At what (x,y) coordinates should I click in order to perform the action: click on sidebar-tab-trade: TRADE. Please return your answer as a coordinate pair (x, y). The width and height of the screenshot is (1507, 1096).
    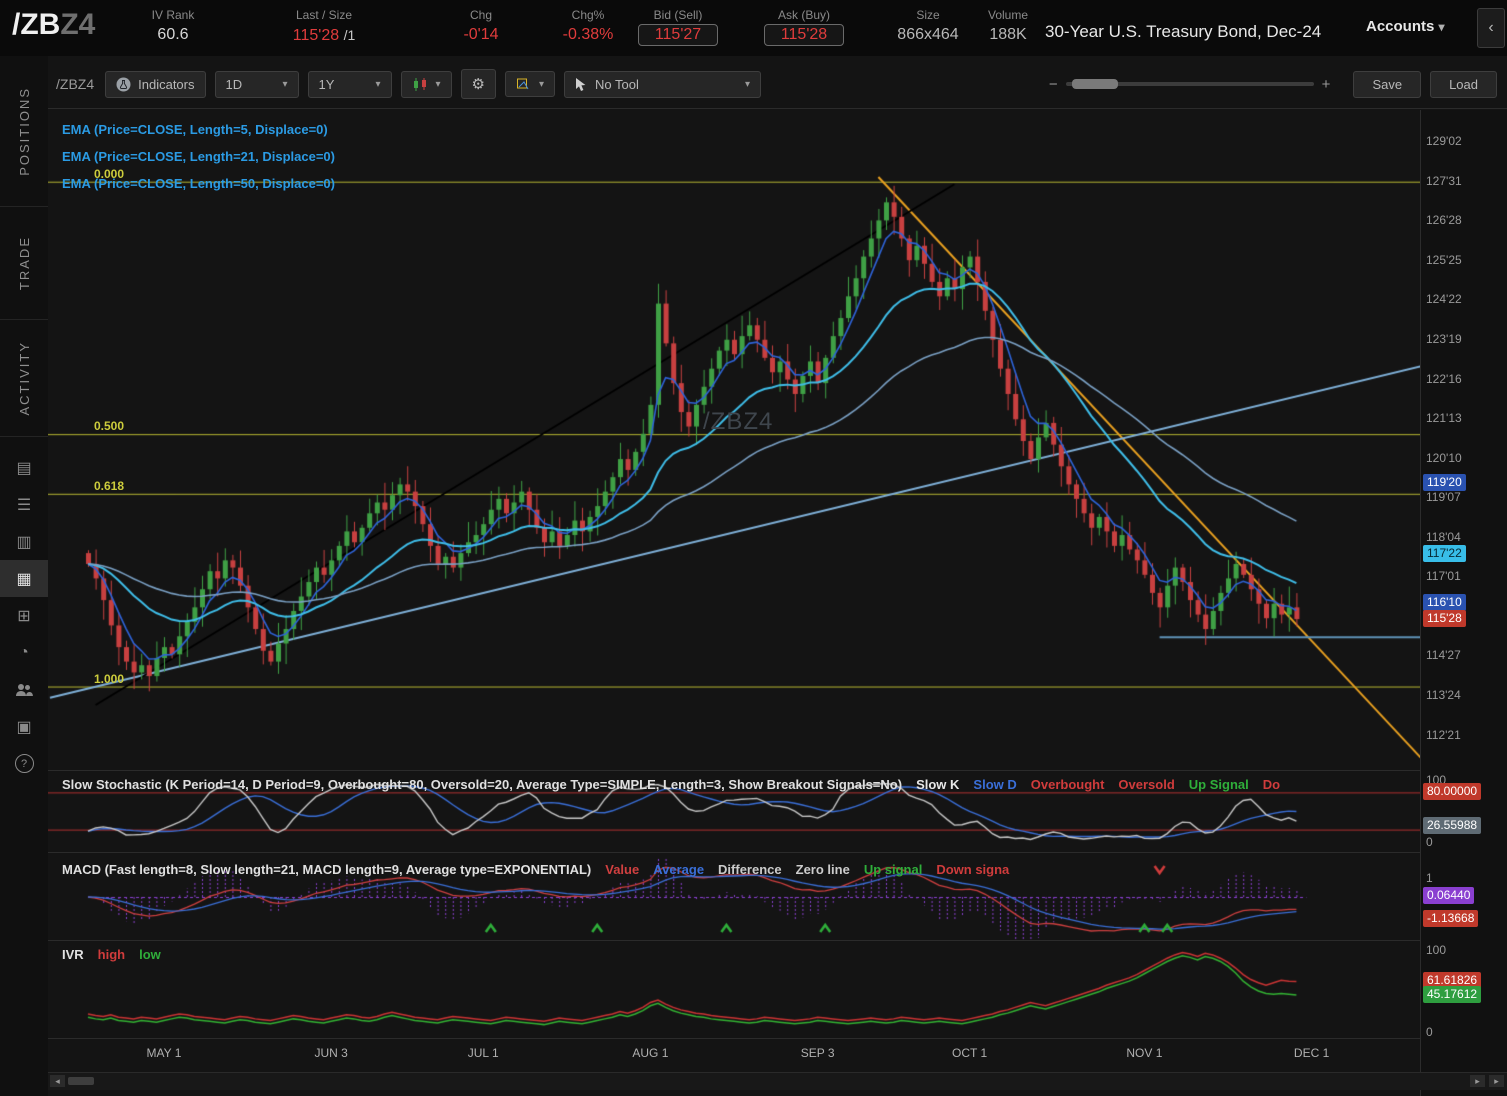
    Looking at the image, I should click on (24, 263).